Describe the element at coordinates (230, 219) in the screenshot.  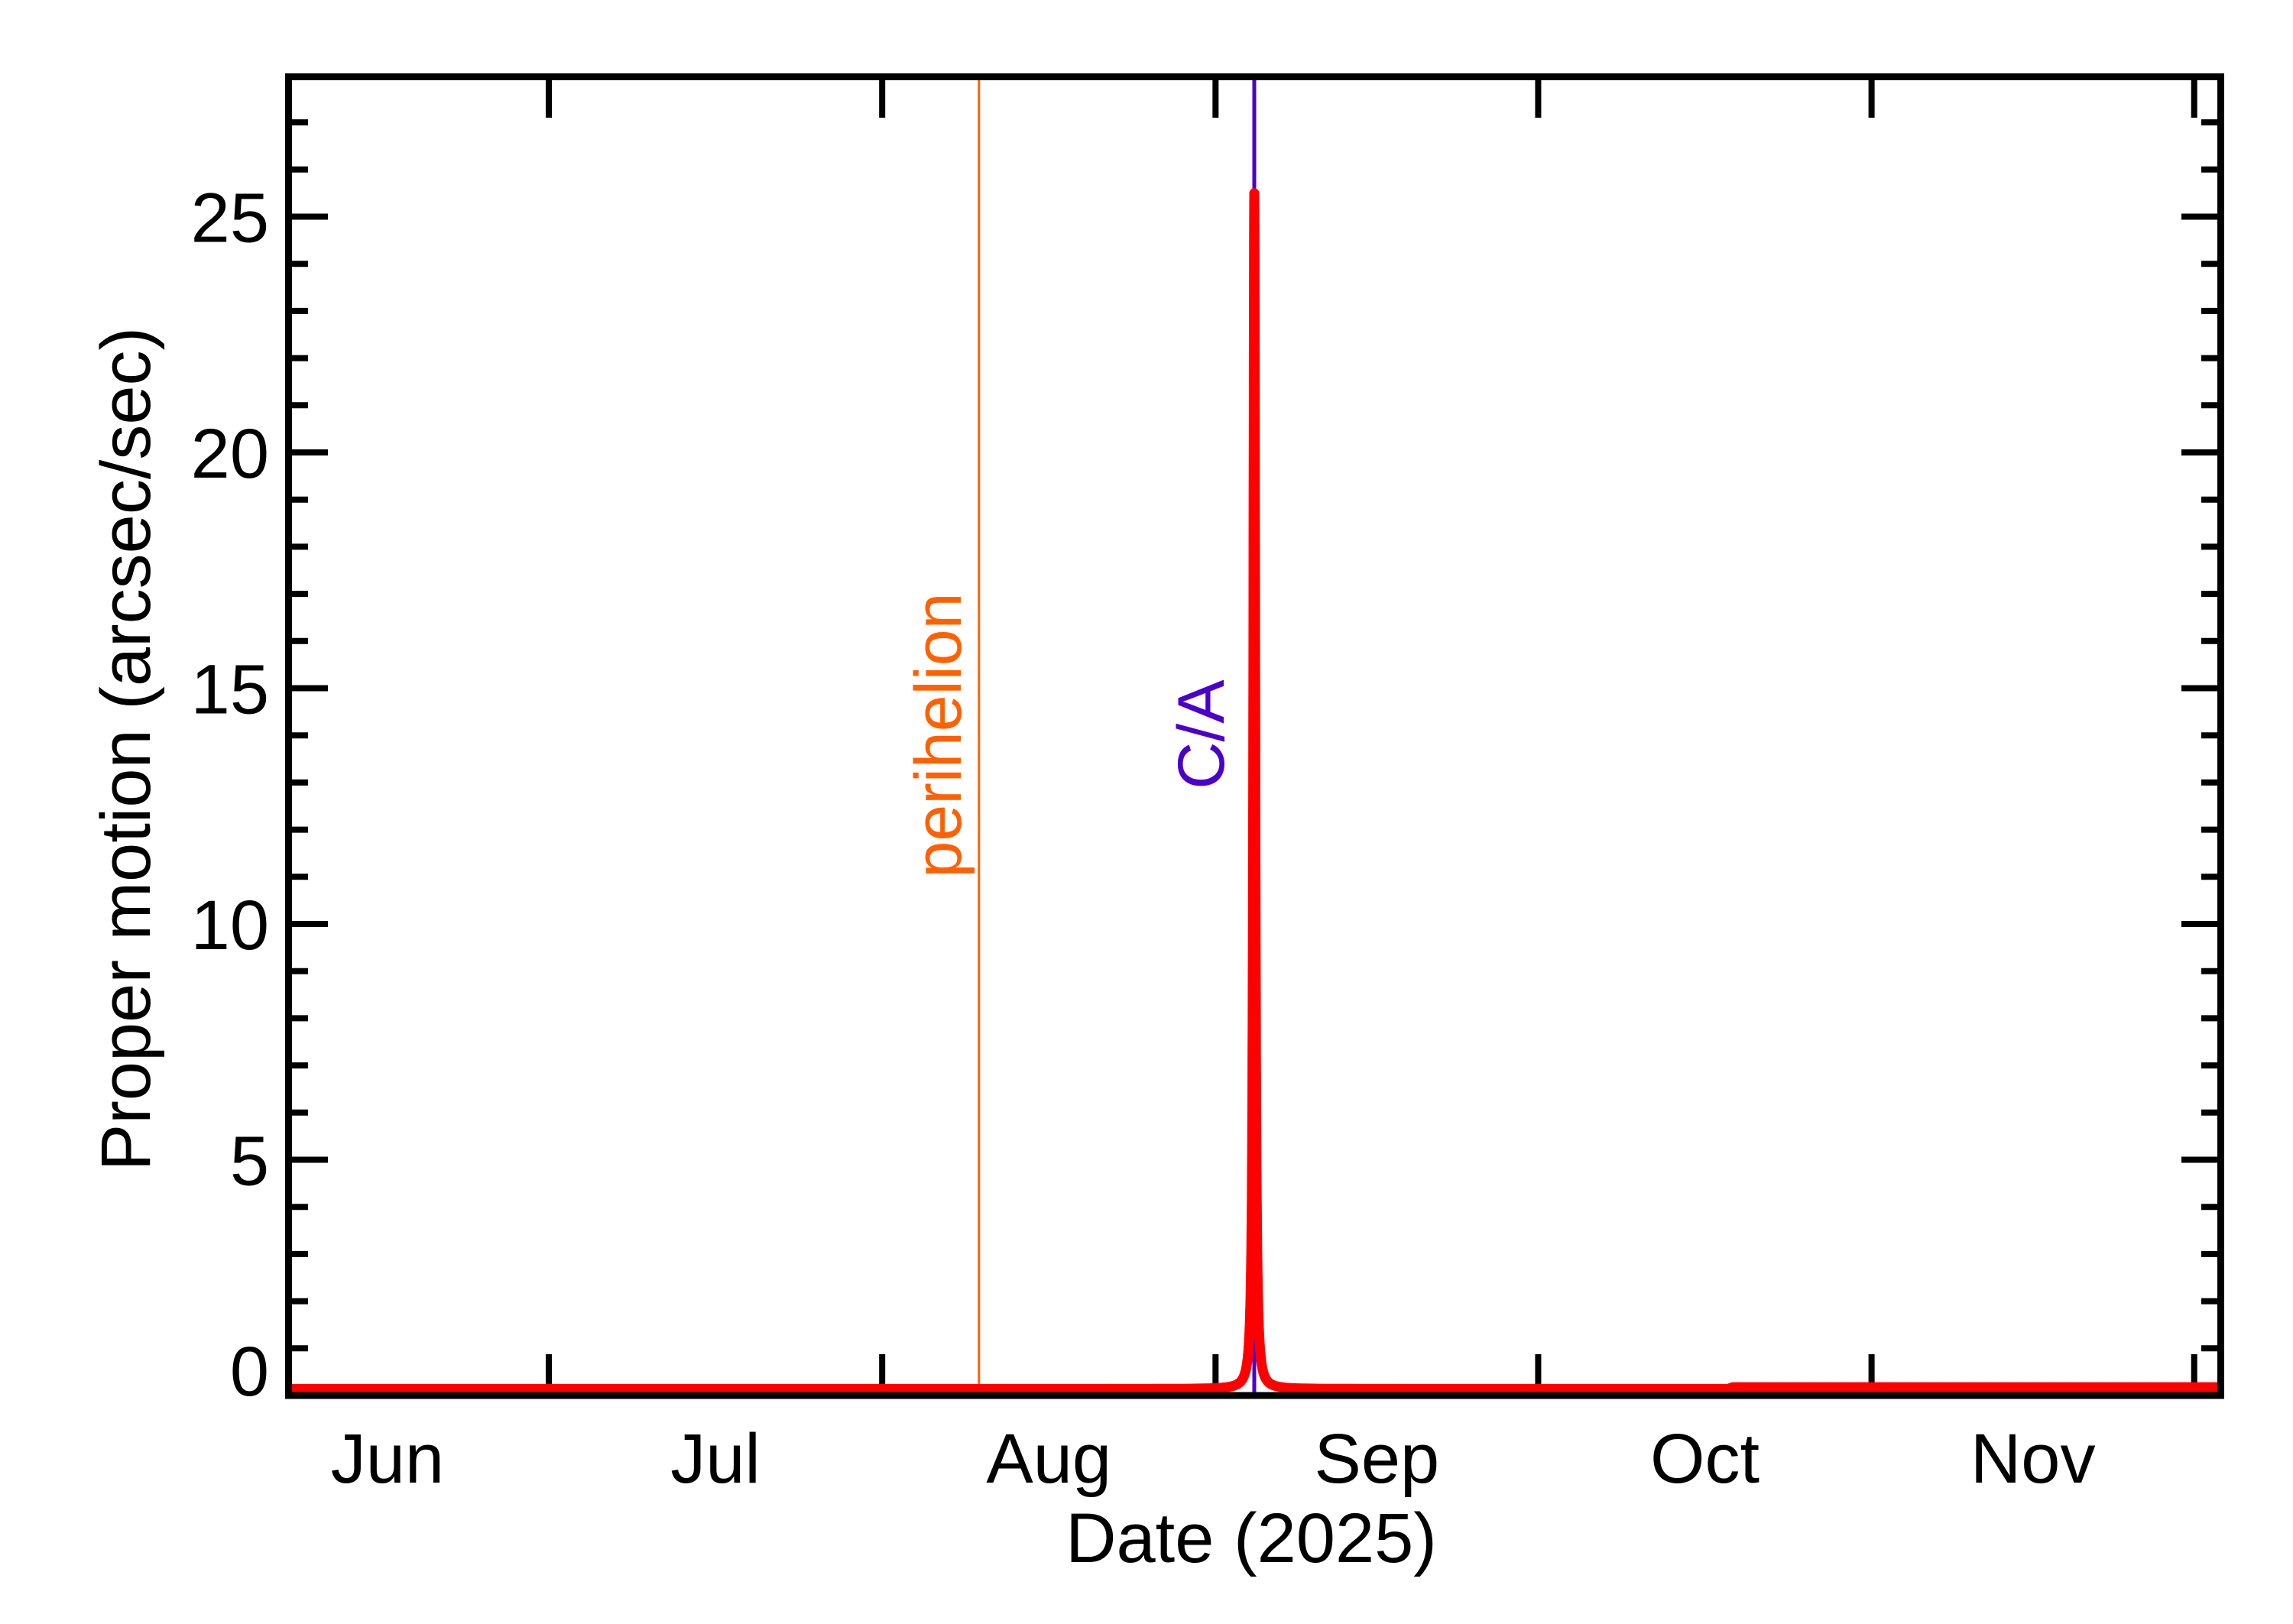
I see `y-tick-label: 25` at that location.